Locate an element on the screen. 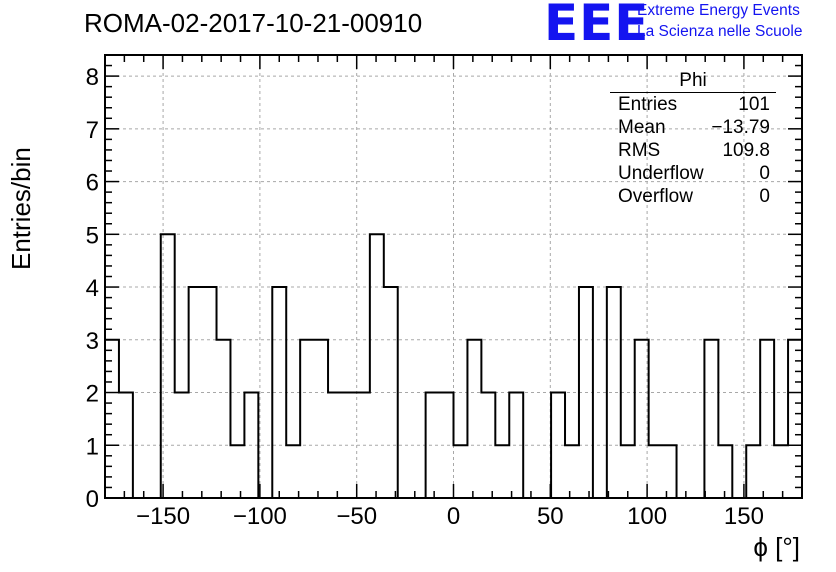 The width and height of the screenshot is (836, 572). y-tick-label: 6 is located at coordinates (92, 183).